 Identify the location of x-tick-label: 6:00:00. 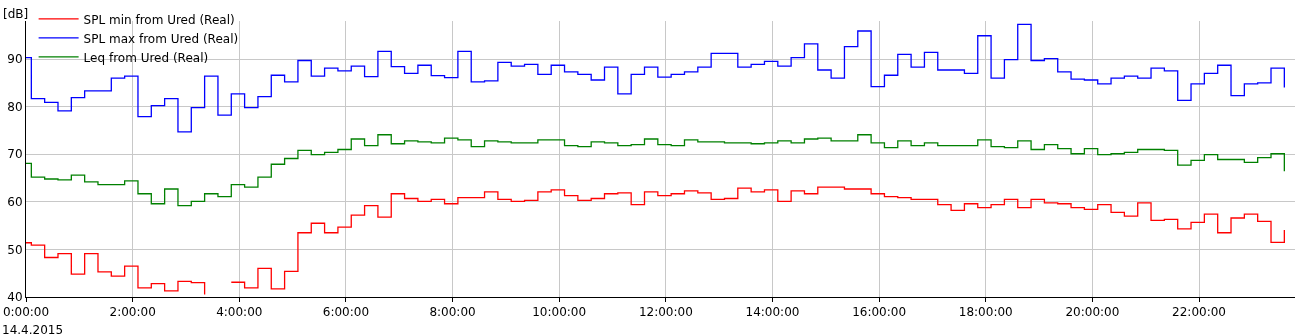
(346, 312).